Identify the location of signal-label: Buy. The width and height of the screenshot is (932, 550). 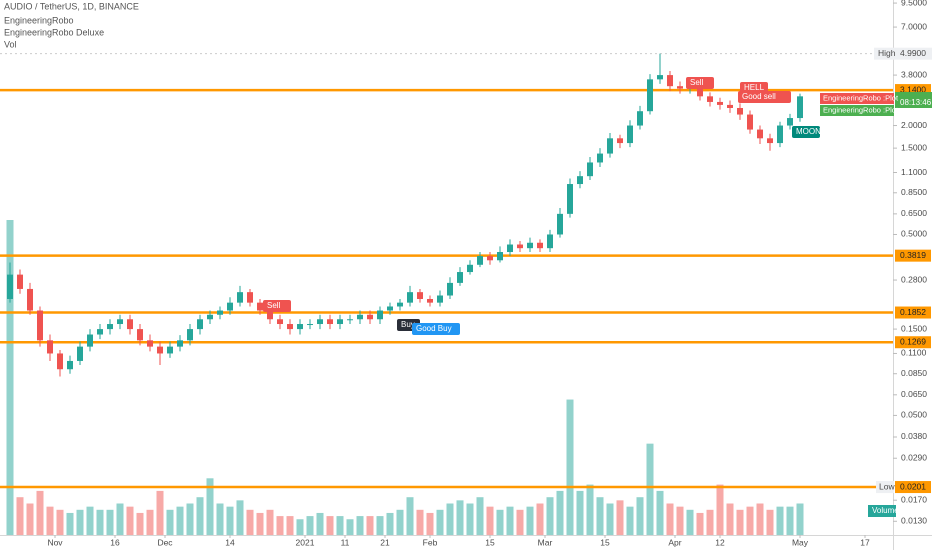
(408, 324).